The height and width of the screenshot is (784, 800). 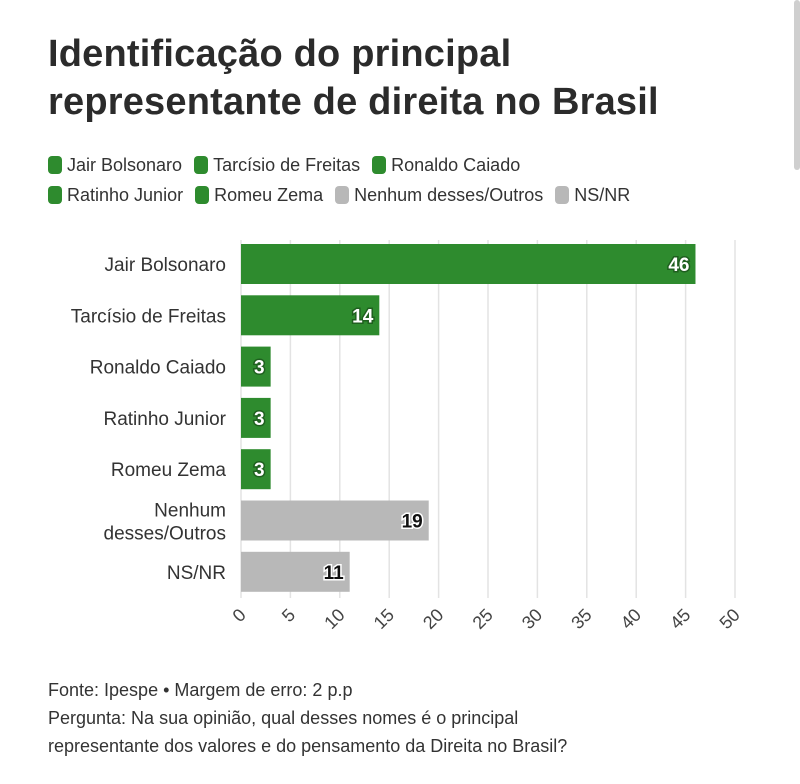 What do you see at coordinates (631, 619) in the screenshot?
I see `x-tick-label: 40` at bounding box center [631, 619].